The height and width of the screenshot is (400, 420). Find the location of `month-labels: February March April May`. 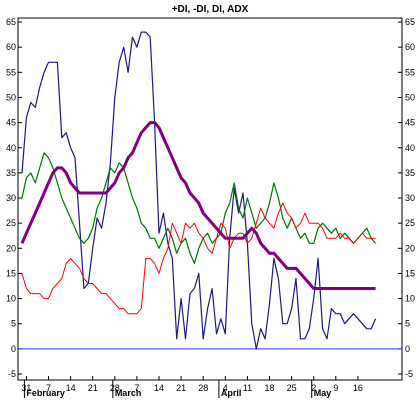

month-labels: February March April May is located at coordinates (177, 389).